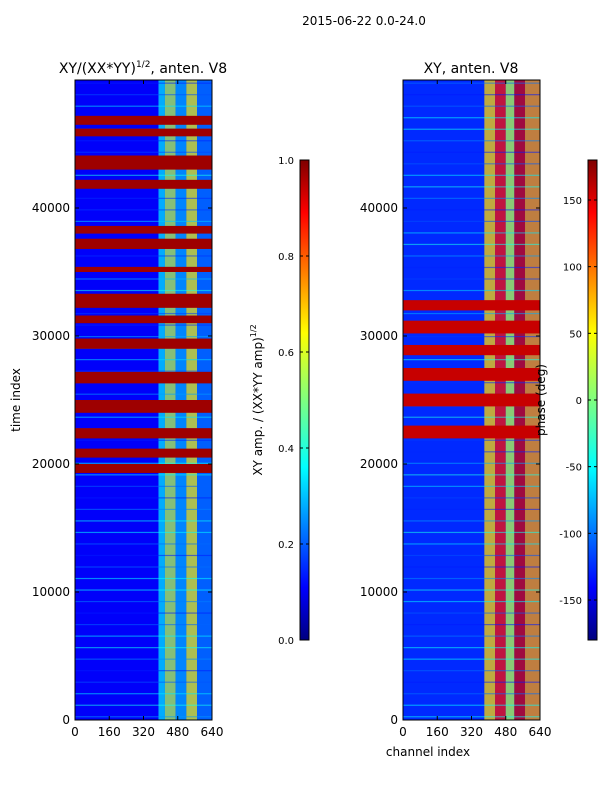 Image resolution: width=600 pixels, height=800 pixels. I want to click on y-tick-label: 0, so click(66, 720).